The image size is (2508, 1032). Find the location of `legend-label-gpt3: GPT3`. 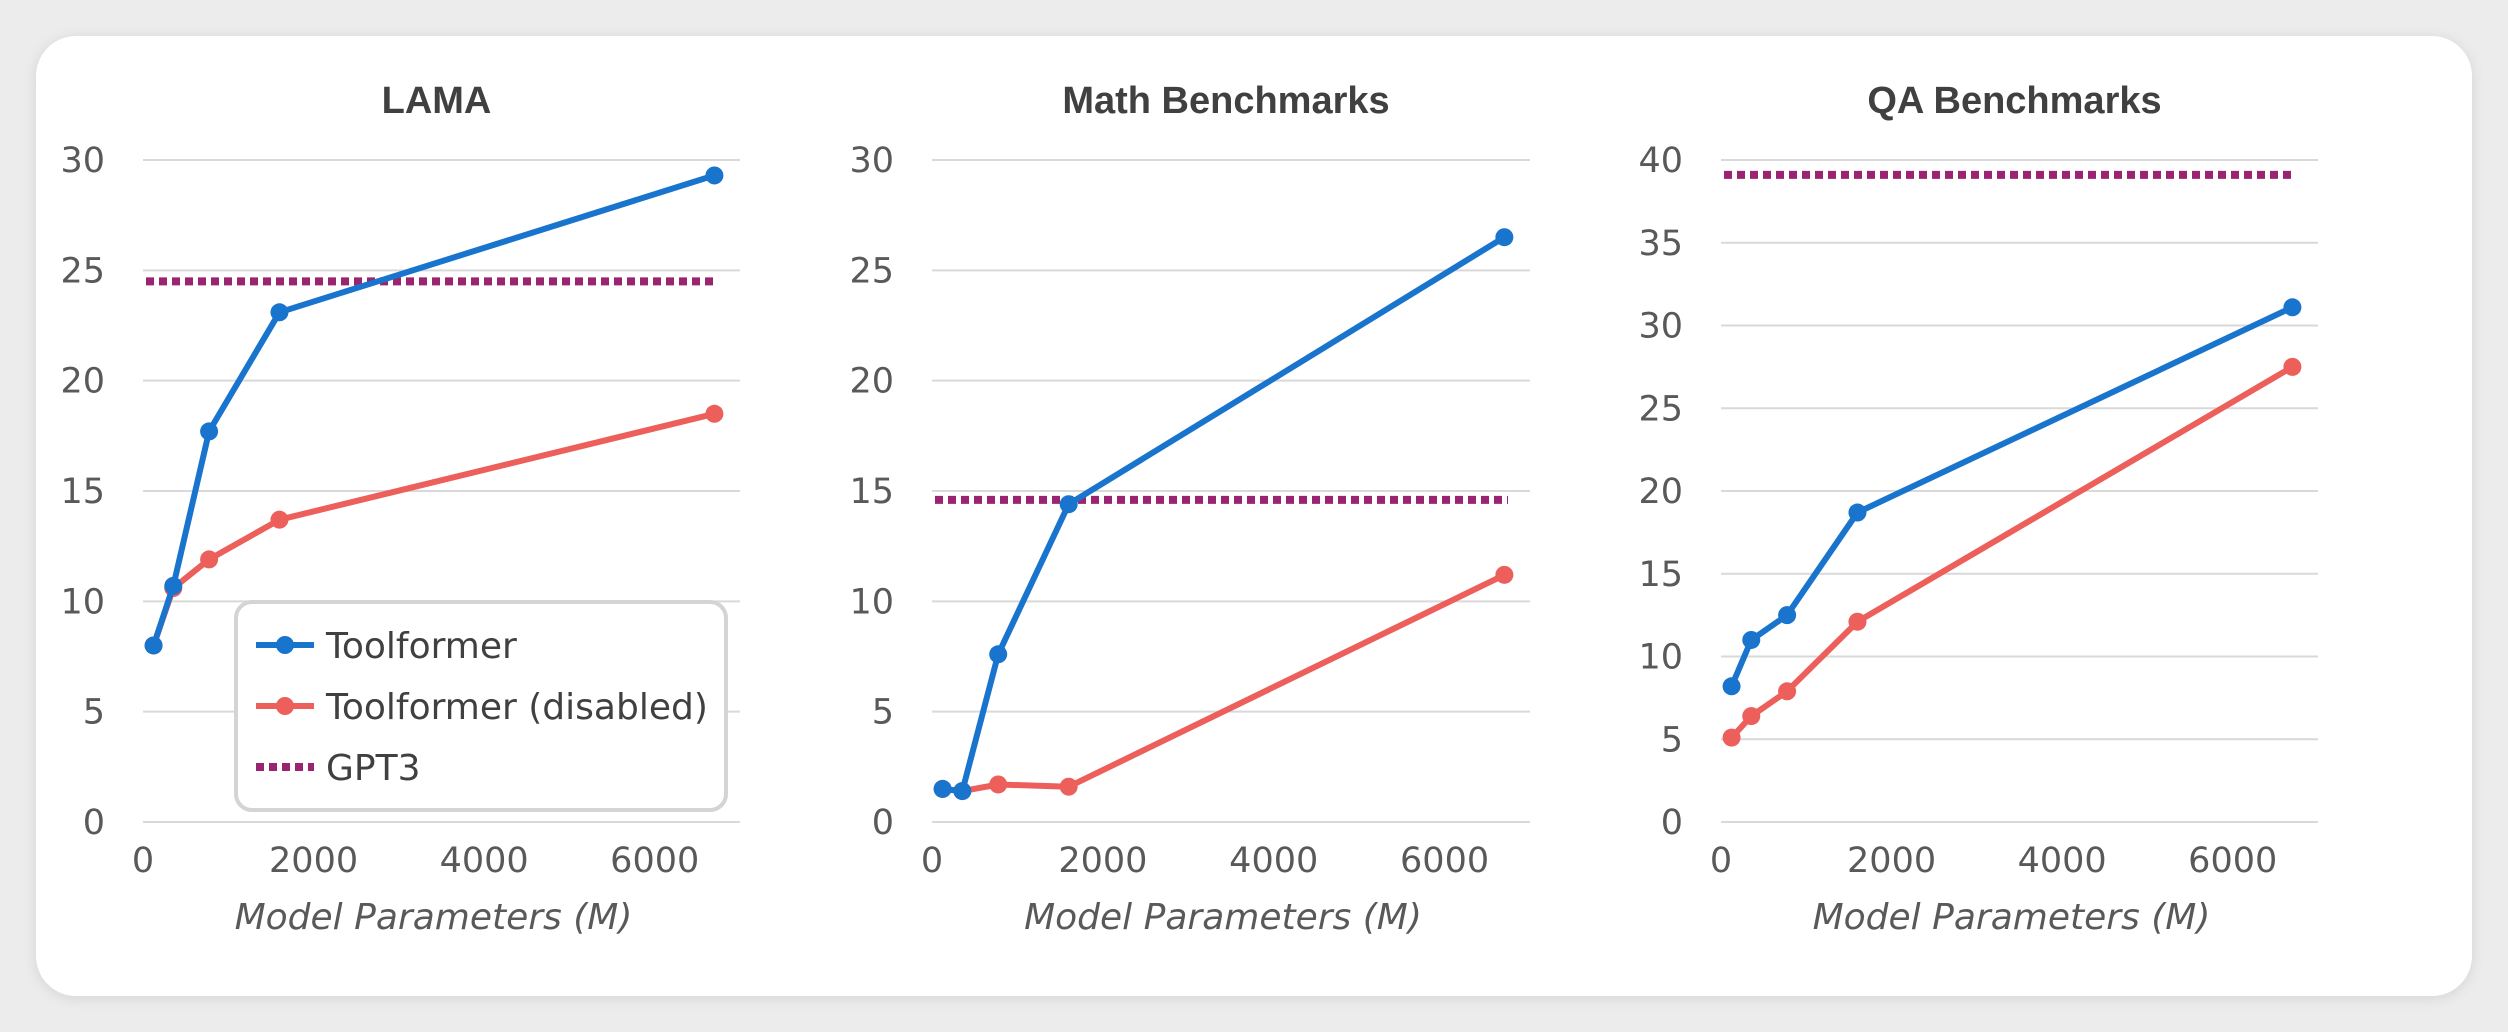

legend-label-gpt3: GPT3 is located at coordinates (373, 768).